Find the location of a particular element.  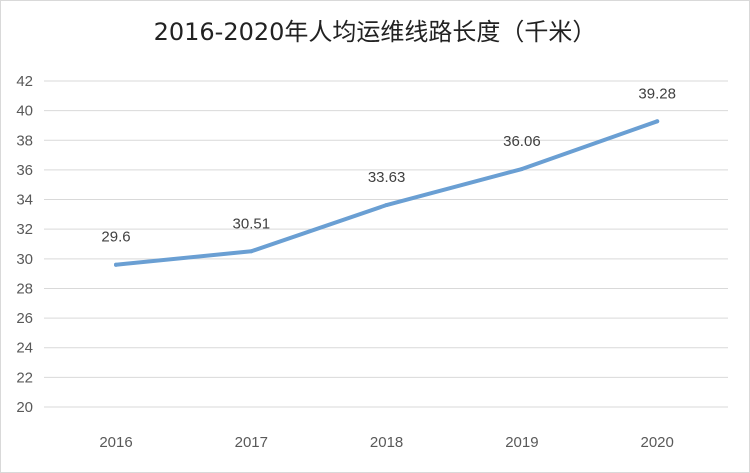

y-tick-label: 40 is located at coordinates (24, 111).